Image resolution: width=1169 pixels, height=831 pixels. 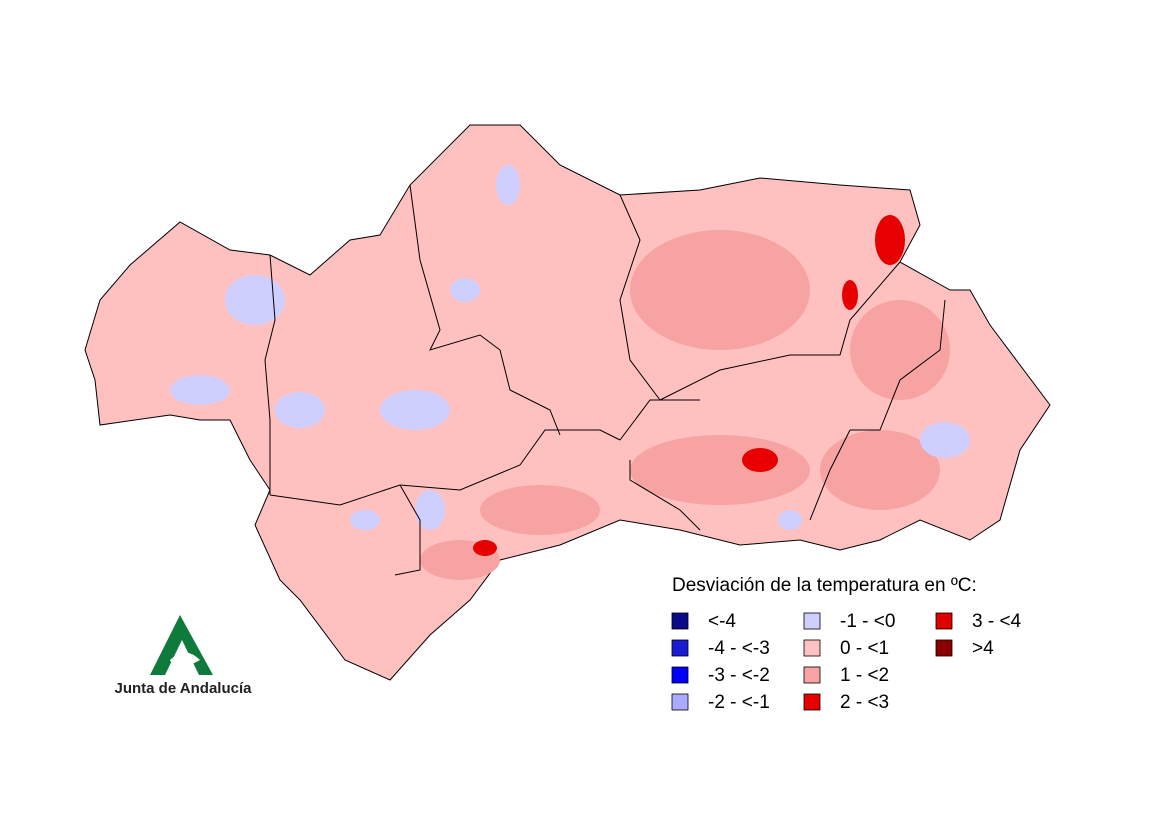 What do you see at coordinates (864, 648) in the screenshot?
I see `legend-label: 0 - <1` at bounding box center [864, 648].